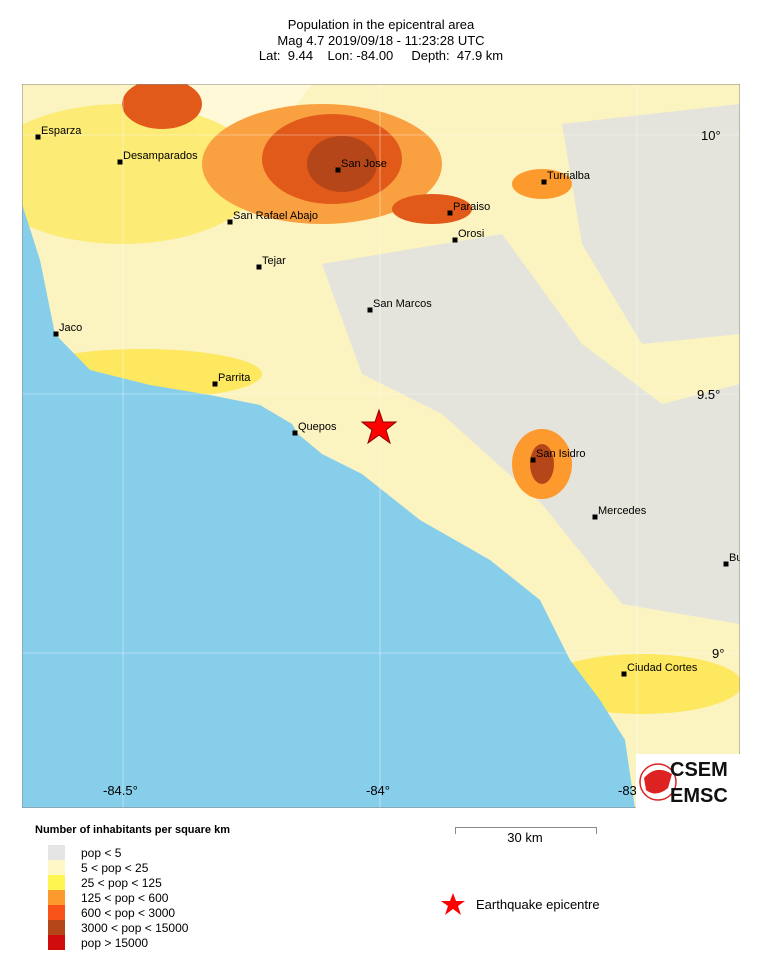 The height and width of the screenshot is (968, 762). I want to click on legend-item: pop < 5, so click(84, 852).